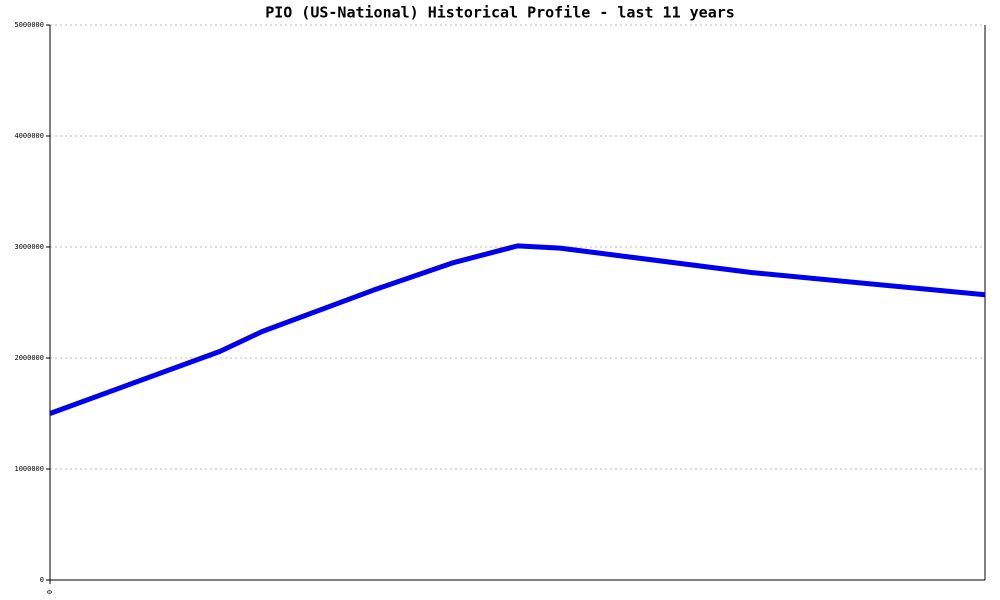 This screenshot has width=1000, height=600. Describe the element at coordinates (29, 136) in the screenshot. I see `y-tick-label: 4000000` at that location.